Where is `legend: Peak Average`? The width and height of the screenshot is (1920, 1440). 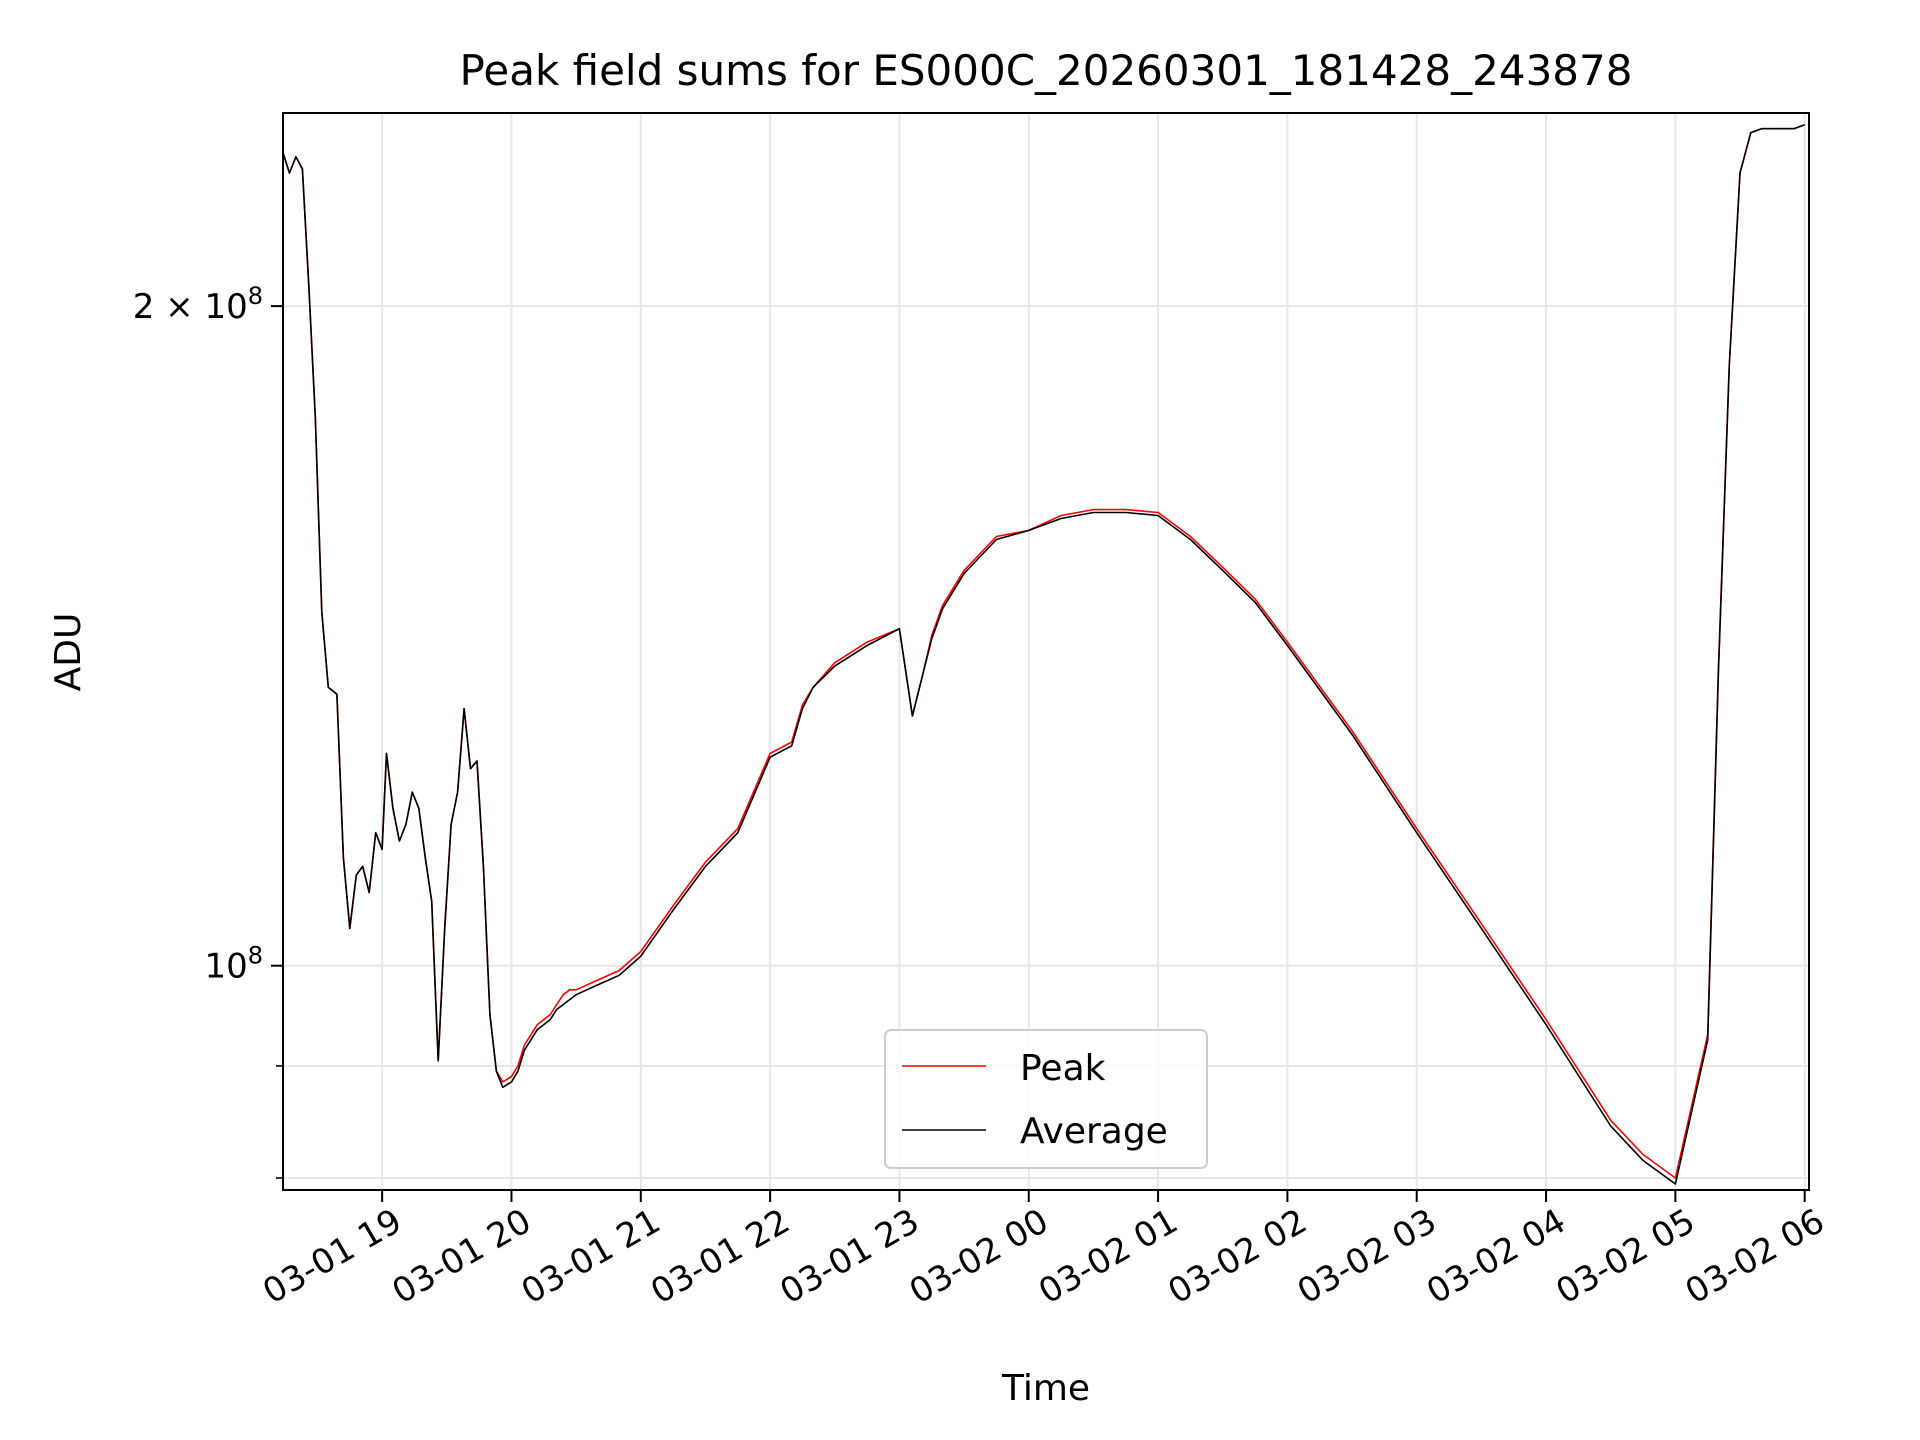 legend: Peak Average is located at coordinates (1046, 1099).